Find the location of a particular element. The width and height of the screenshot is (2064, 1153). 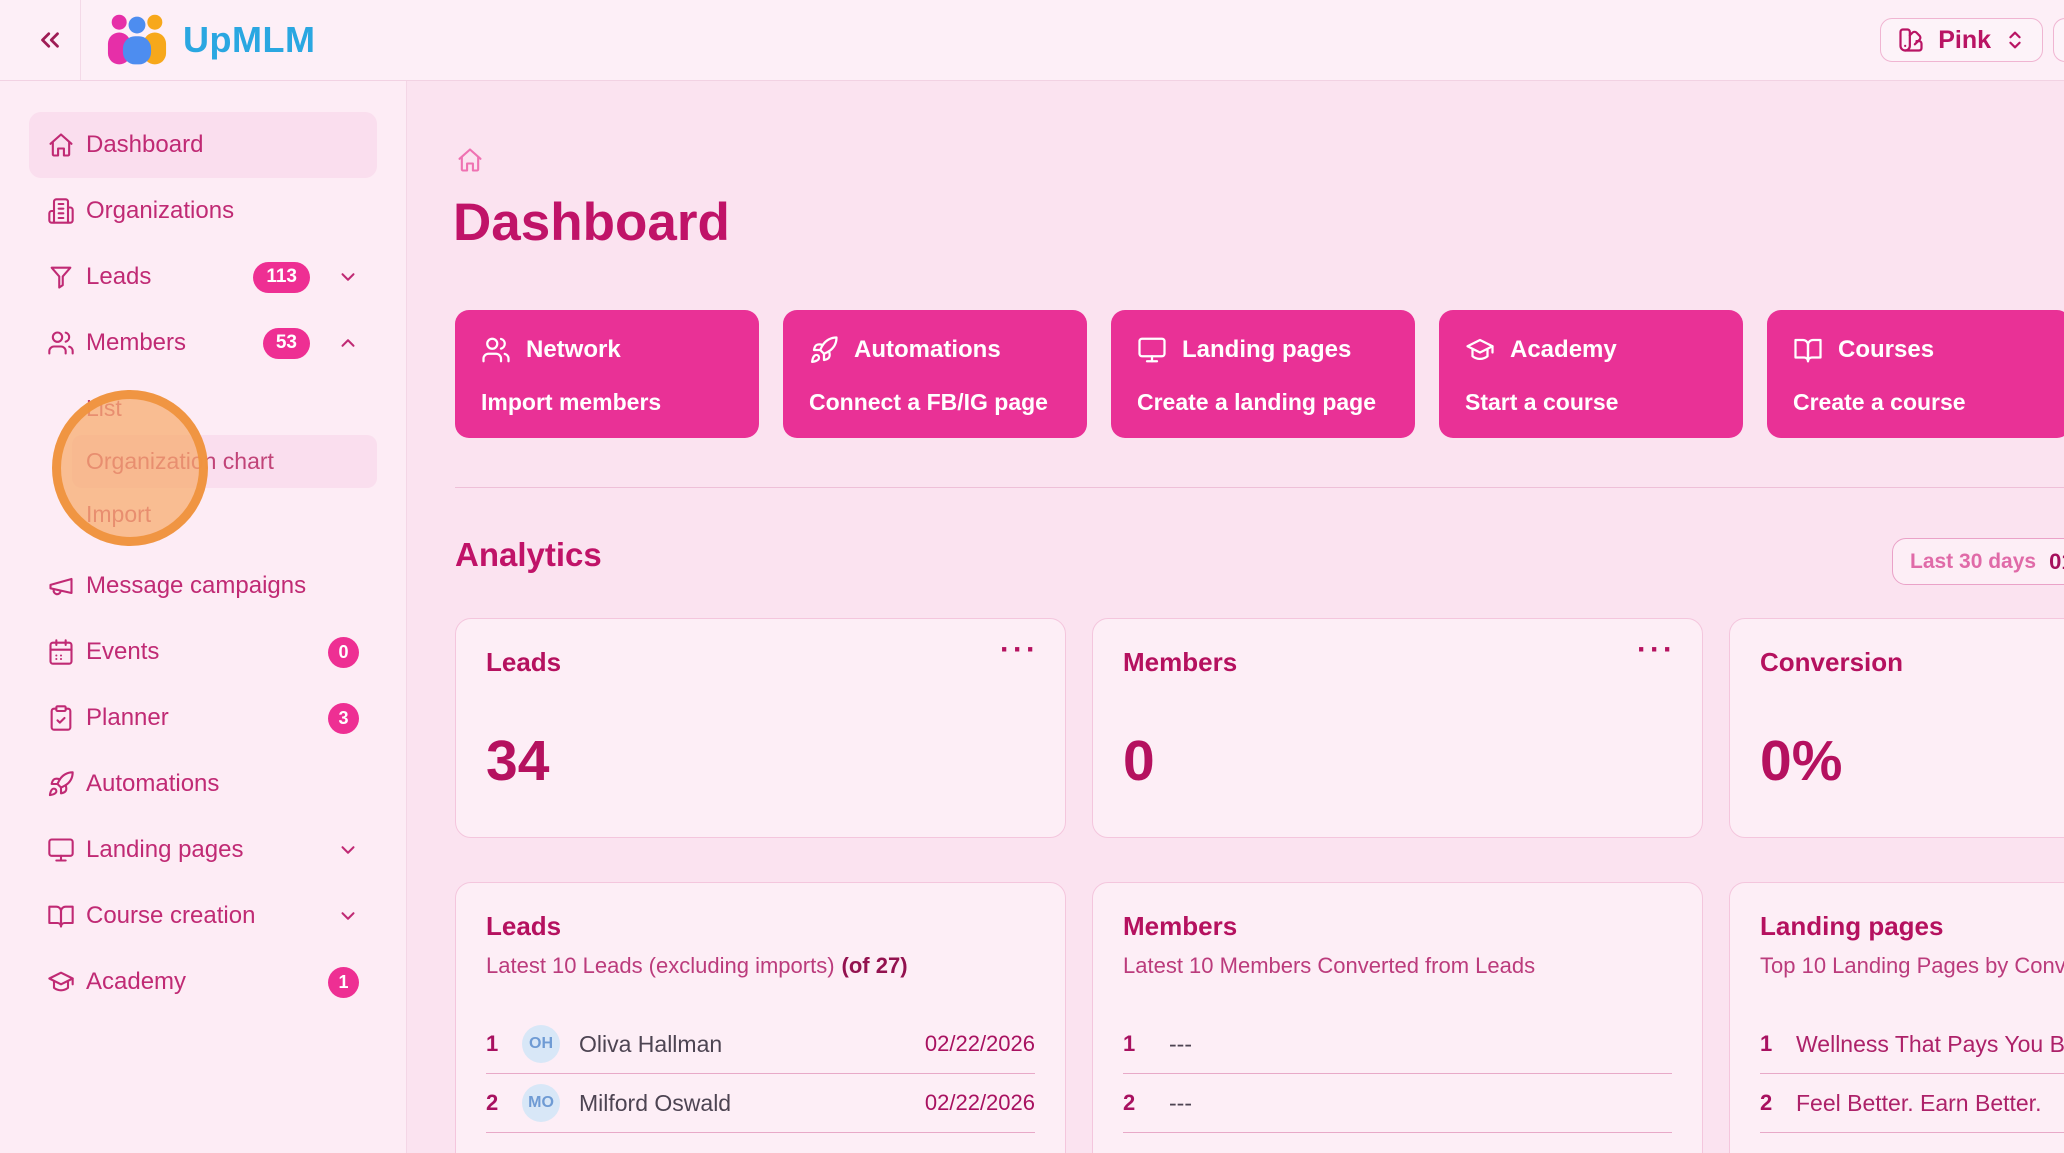

sidebar-collapse-button is located at coordinates (50, 40).